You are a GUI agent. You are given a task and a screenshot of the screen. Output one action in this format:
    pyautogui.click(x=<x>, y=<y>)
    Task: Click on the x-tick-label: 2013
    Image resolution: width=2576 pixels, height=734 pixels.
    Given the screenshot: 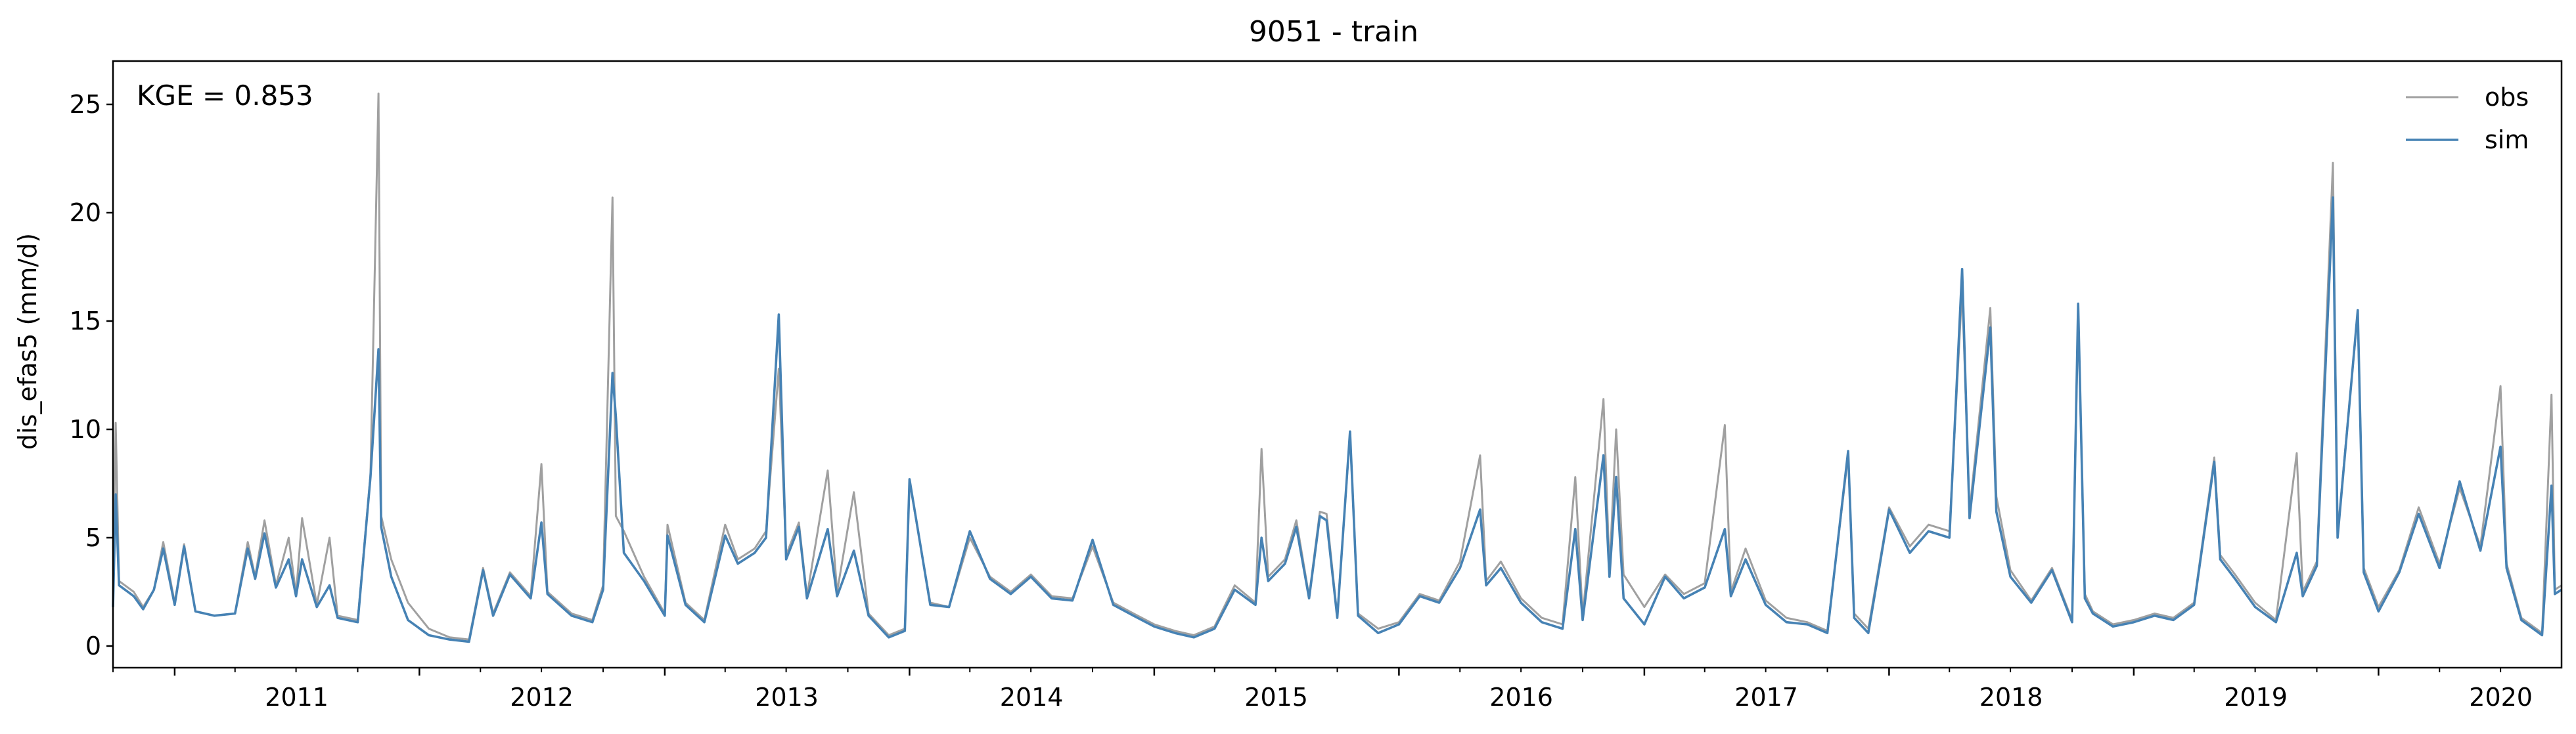 What is the action you would take?
    pyautogui.click(x=787, y=697)
    